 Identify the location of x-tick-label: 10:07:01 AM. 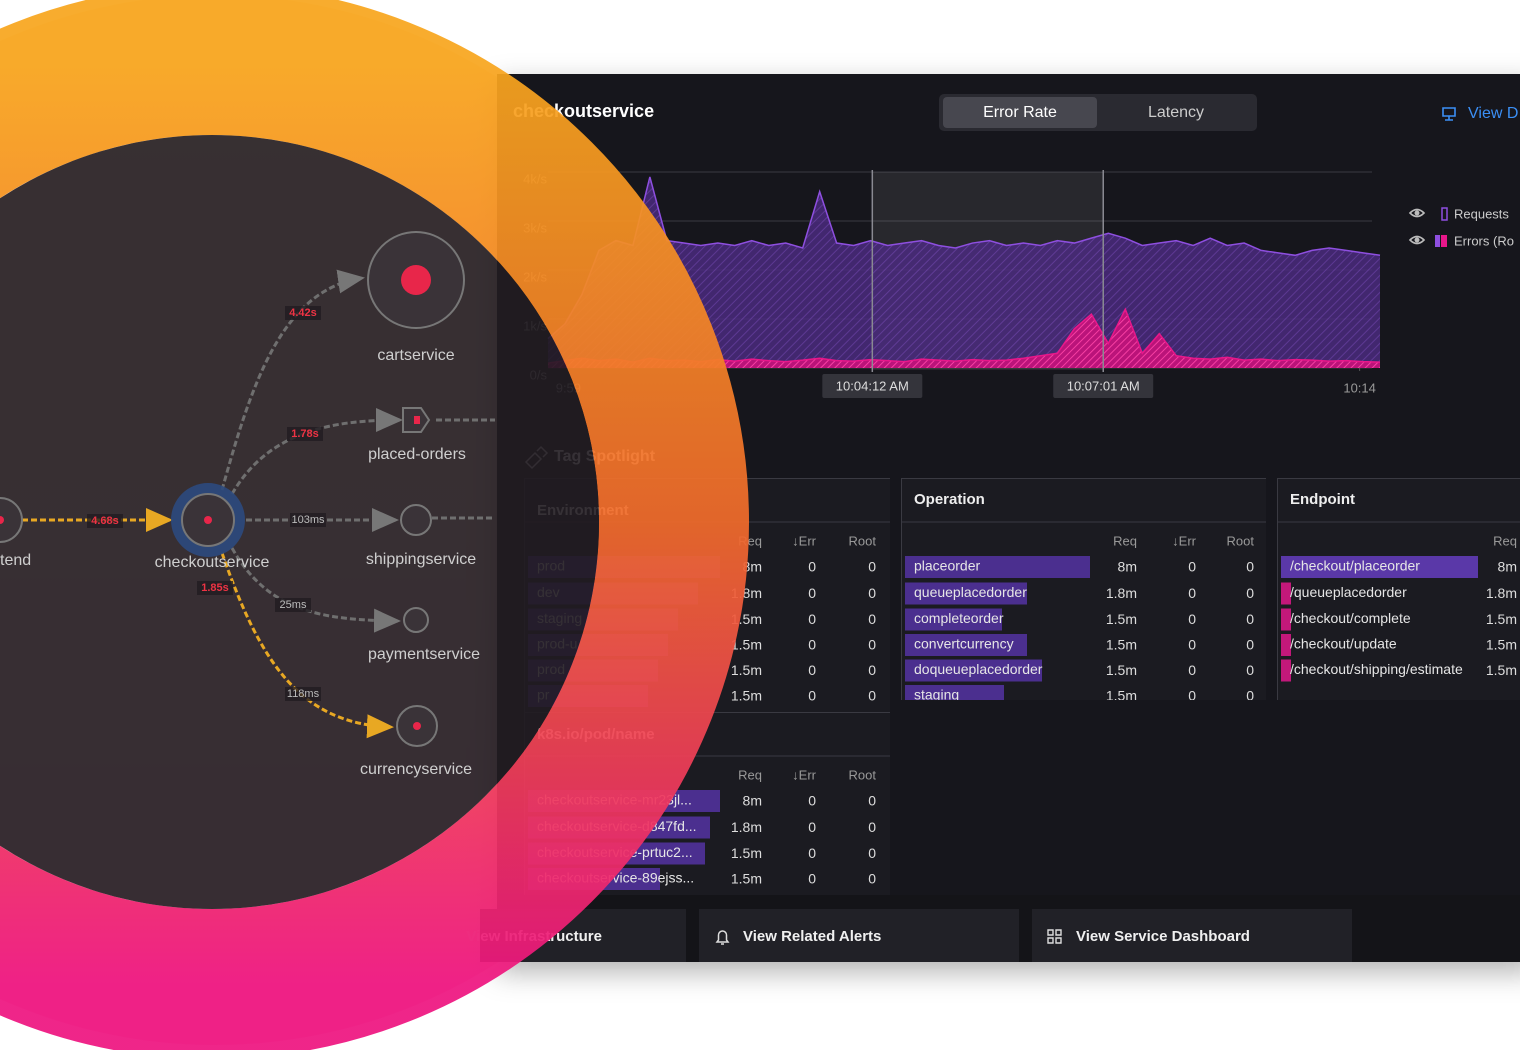
(1103, 385).